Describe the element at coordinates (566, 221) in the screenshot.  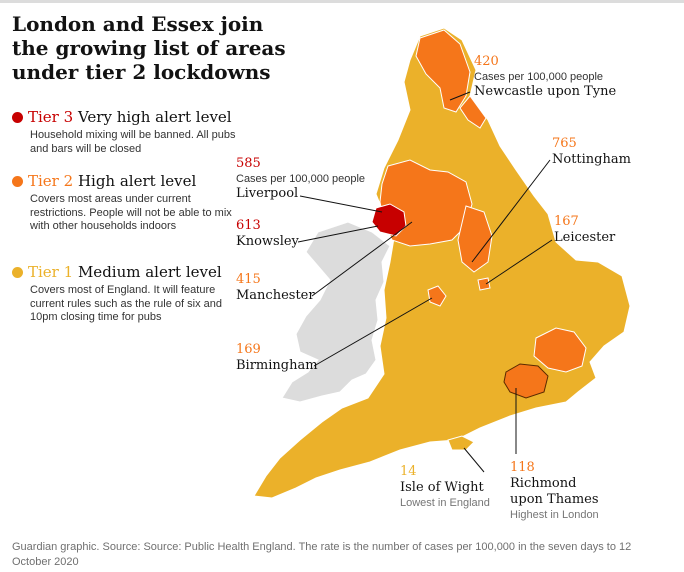
I see `annotation-value: 167` at that location.